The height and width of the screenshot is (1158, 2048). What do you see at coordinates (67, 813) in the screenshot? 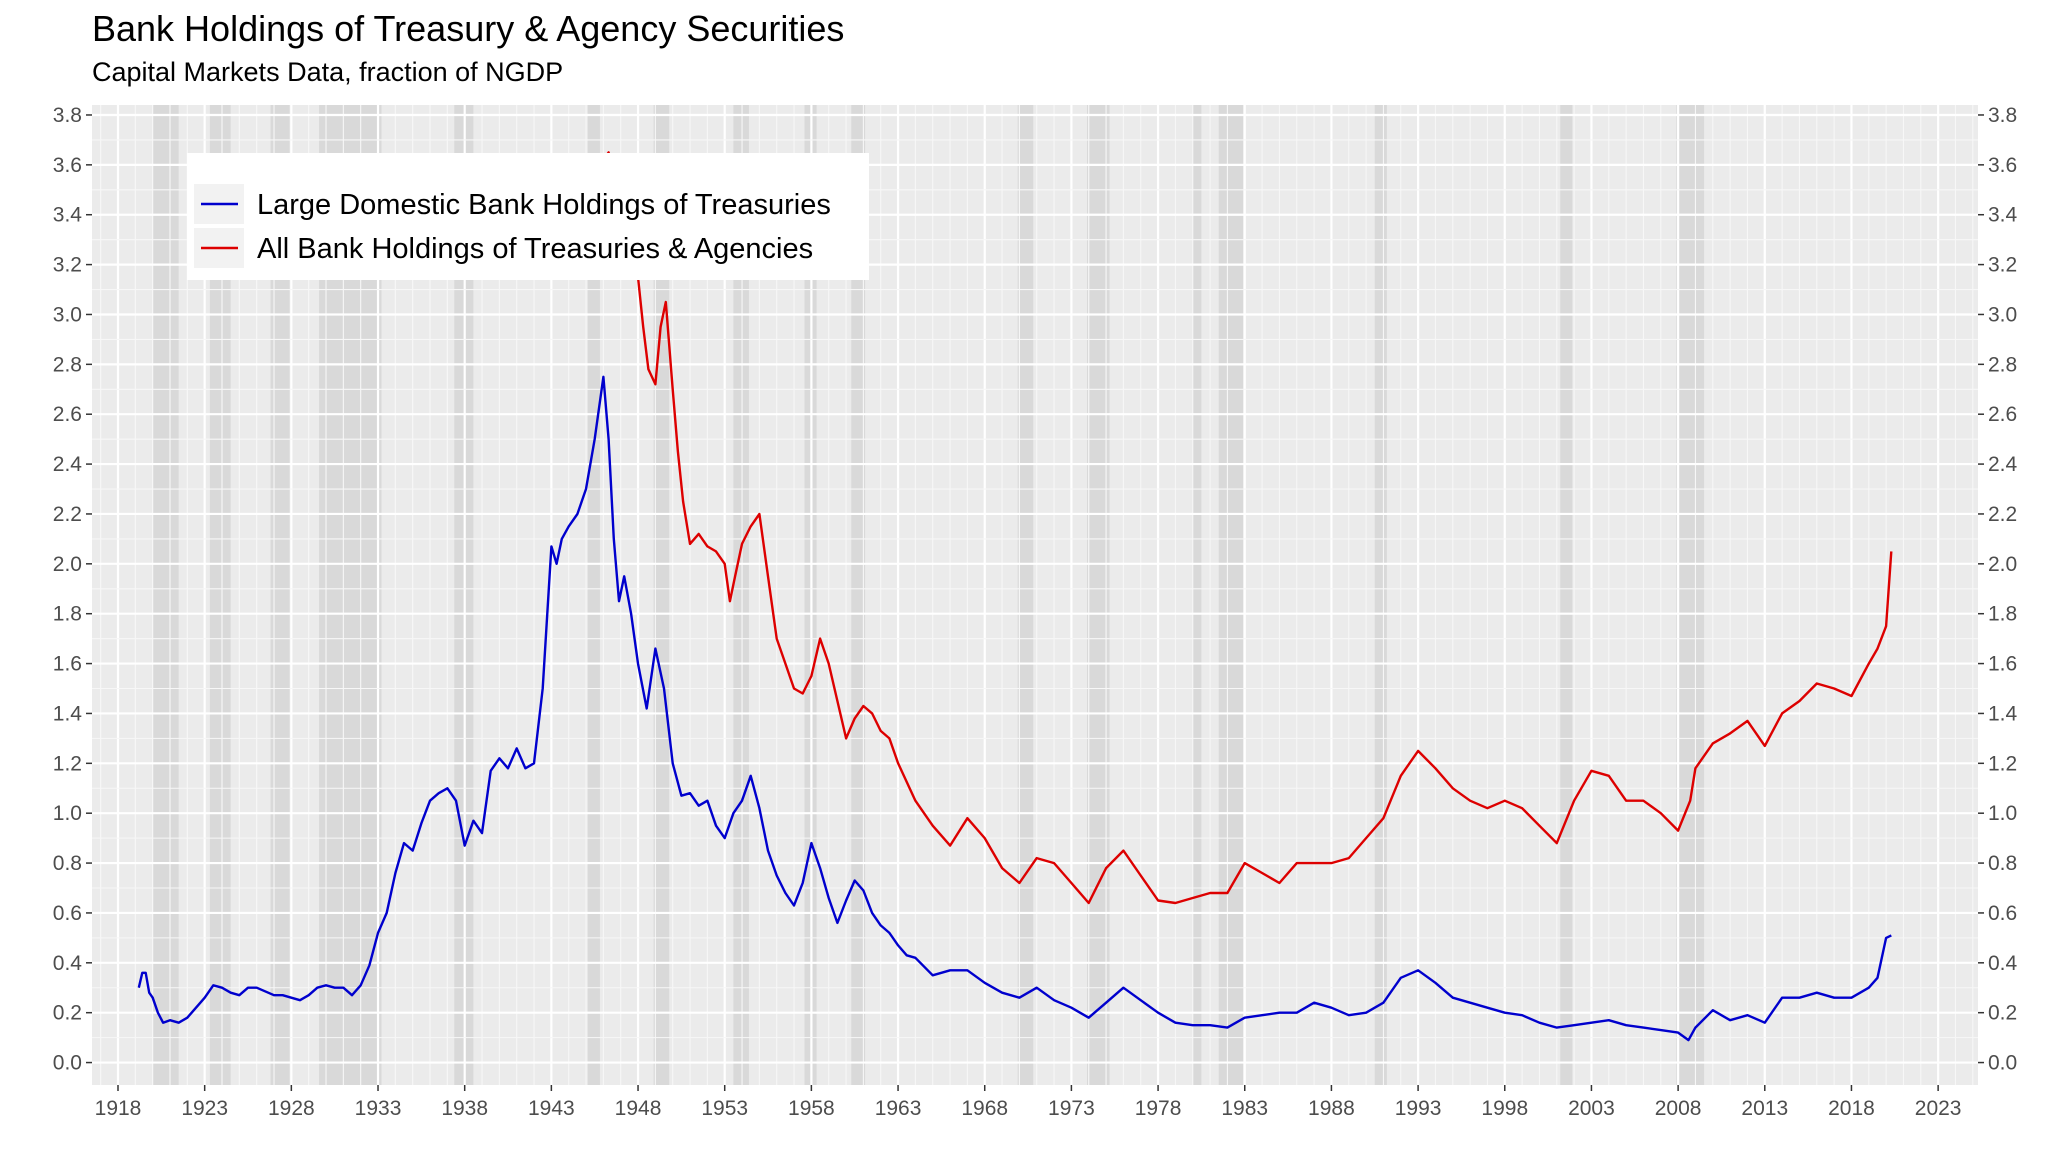
I see `y-tick-label: 1.0` at bounding box center [67, 813].